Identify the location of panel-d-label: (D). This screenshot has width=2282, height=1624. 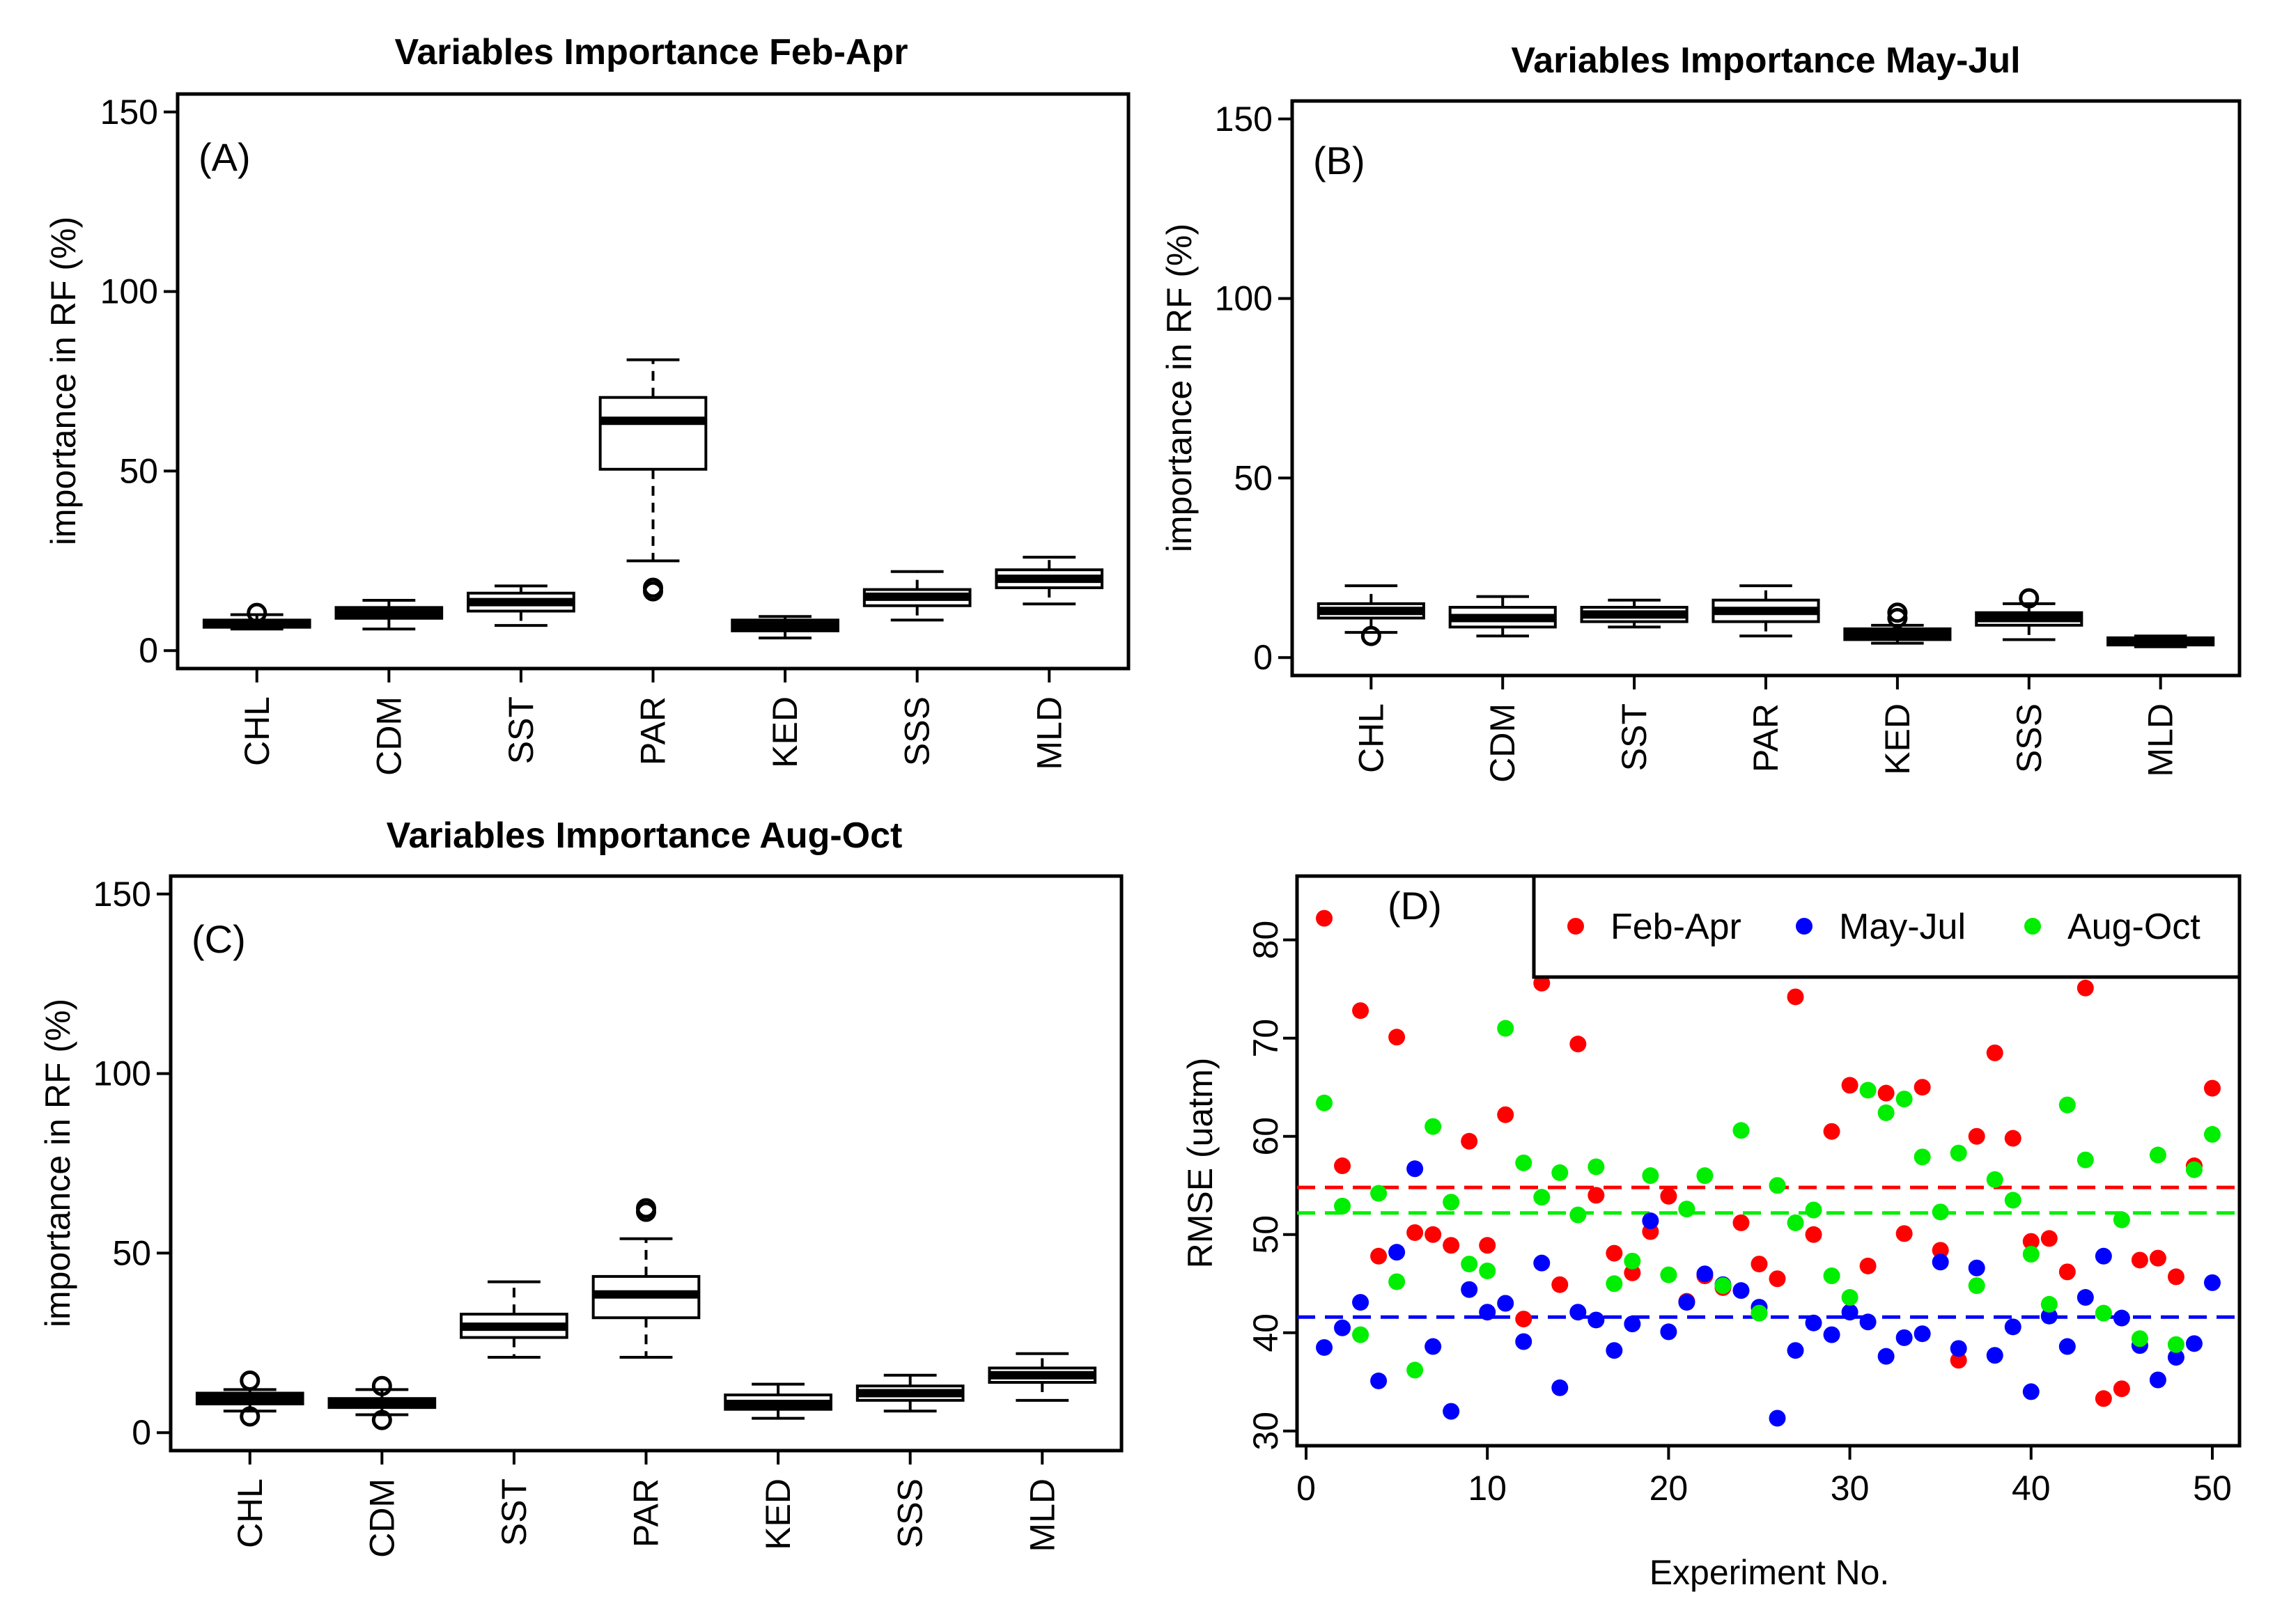
(1415, 906).